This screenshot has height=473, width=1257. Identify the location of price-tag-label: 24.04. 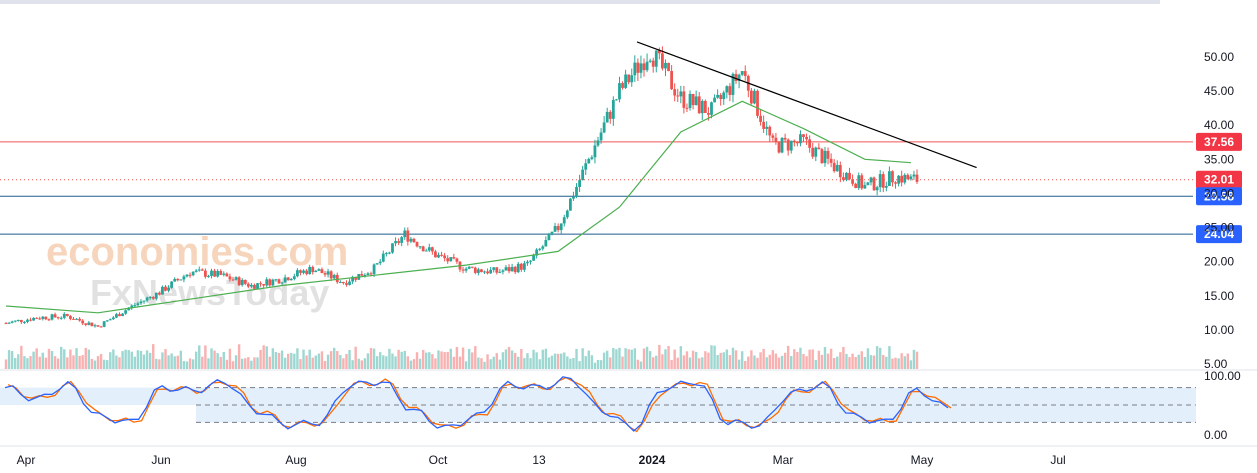
(1219, 234).